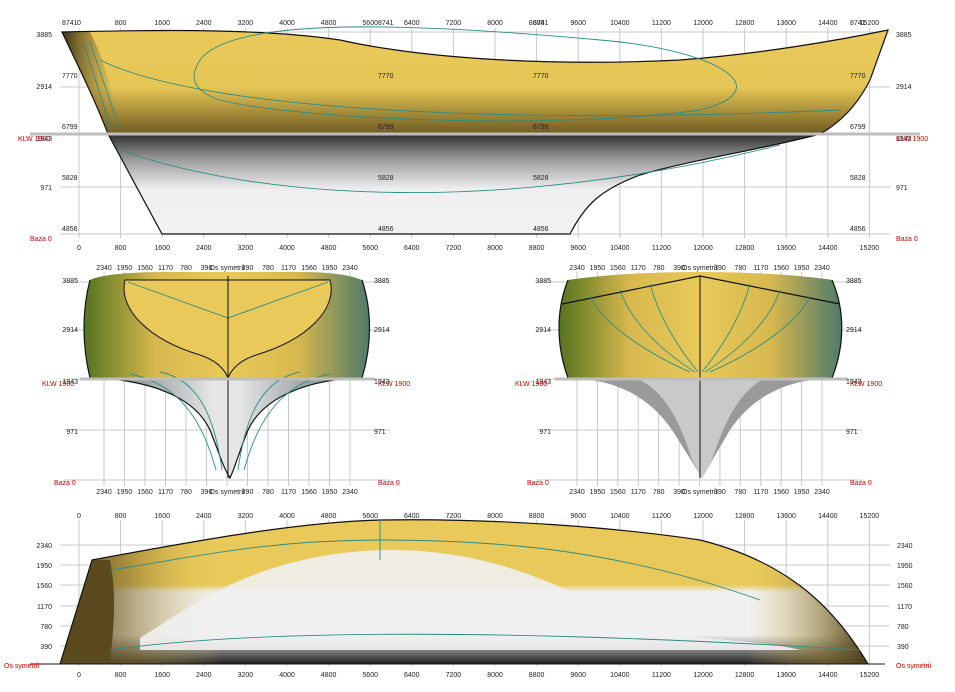 The height and width of the screenshot is (692, 955). What do you see at coordinates (745, 516) in the screenshot?
I see `plan-x-tick-top: 12800` at bounding box center [745, 516].